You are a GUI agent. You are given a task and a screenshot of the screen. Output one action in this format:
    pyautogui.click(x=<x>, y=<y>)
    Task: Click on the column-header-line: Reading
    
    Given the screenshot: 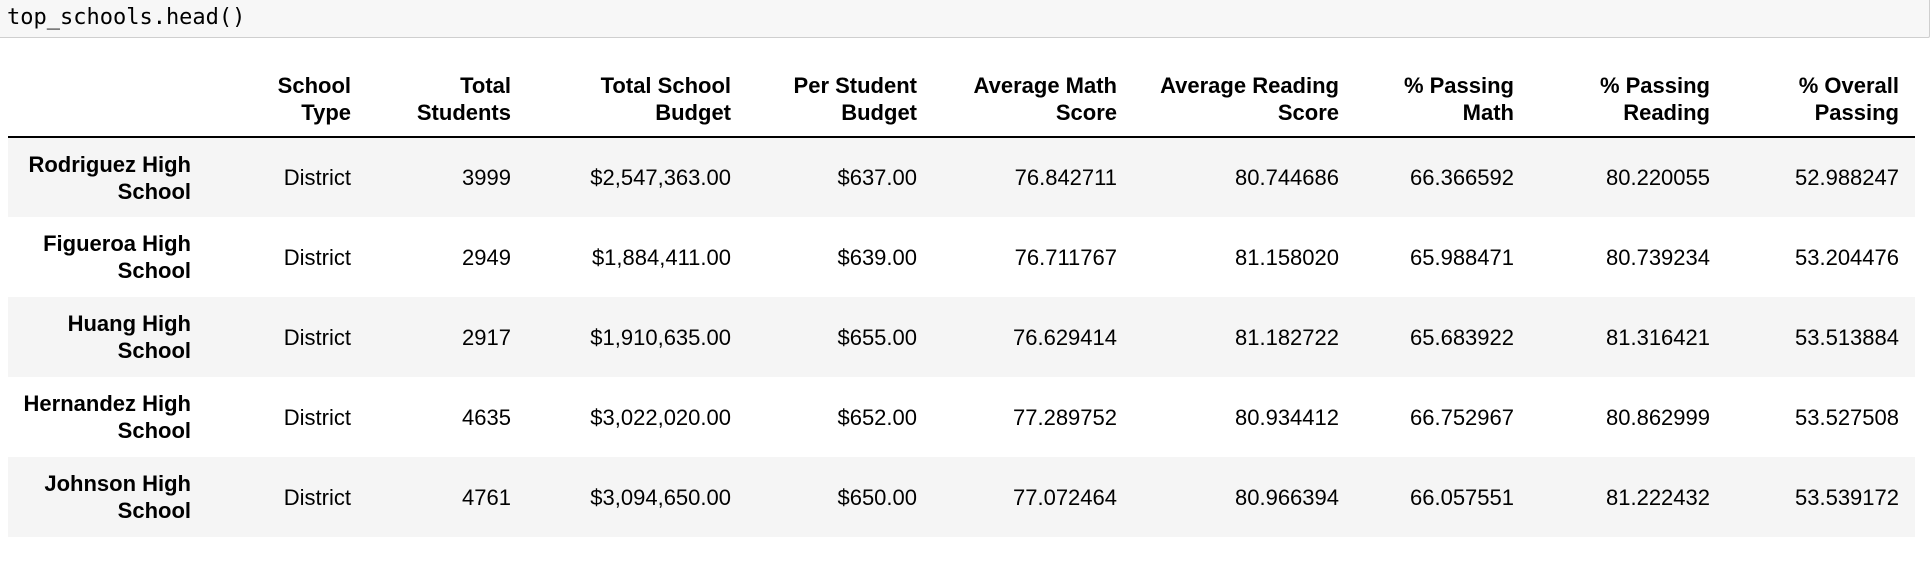 What is the action you would take?
    pyautogui.click(x=1666, y=112)
    